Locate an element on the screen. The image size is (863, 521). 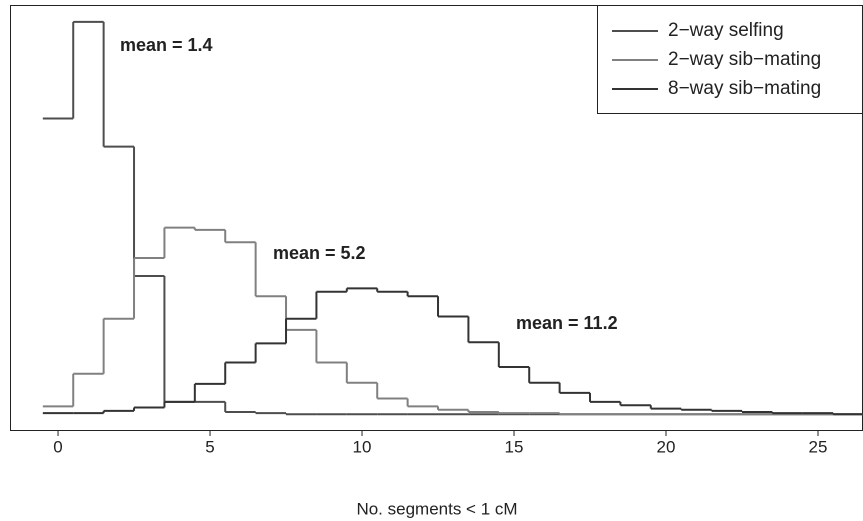
x-axis-label: No. segments < 1 cM is located at coordinates (436, 508).